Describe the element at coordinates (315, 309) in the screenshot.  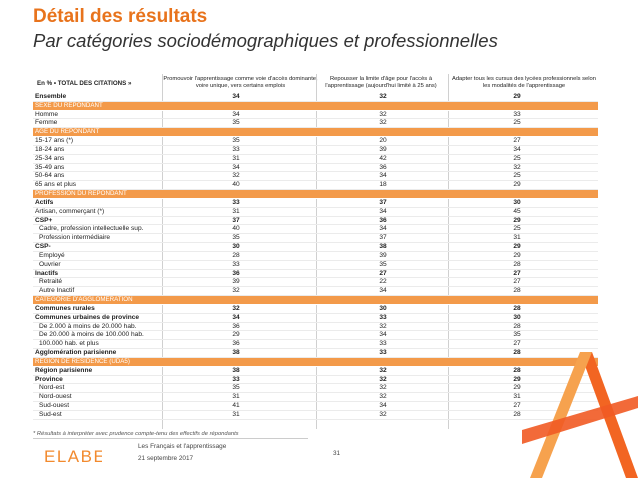
I see `table-row: Communes rurales 32 30 28` at that location.